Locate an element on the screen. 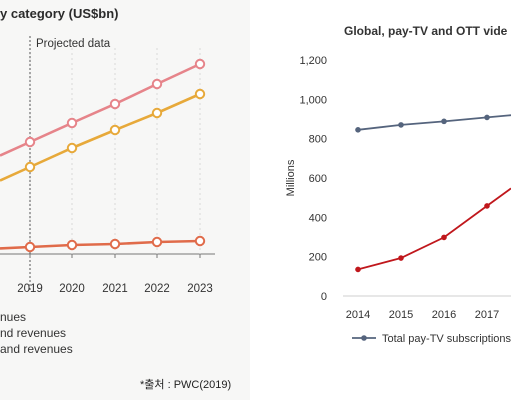 This screenshot has width=511, height=400. right-legend-marker is located at coordinates (364, 338).